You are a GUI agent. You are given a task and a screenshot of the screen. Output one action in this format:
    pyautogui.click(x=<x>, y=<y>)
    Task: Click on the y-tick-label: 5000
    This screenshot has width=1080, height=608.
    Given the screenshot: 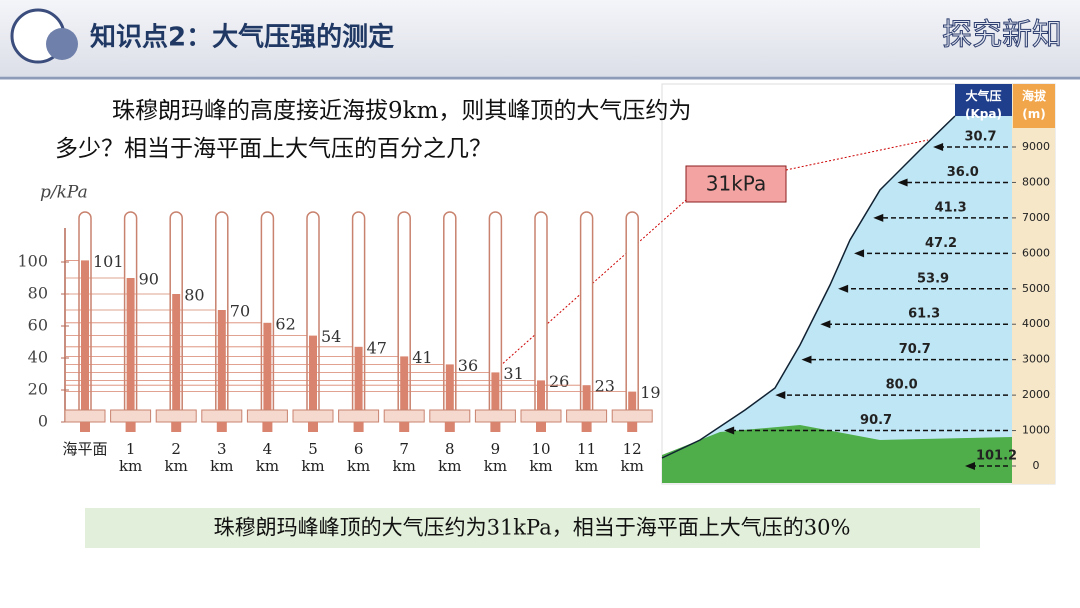 What is the action you would take?
    pyautogui.click(x=1036, y=288)
    